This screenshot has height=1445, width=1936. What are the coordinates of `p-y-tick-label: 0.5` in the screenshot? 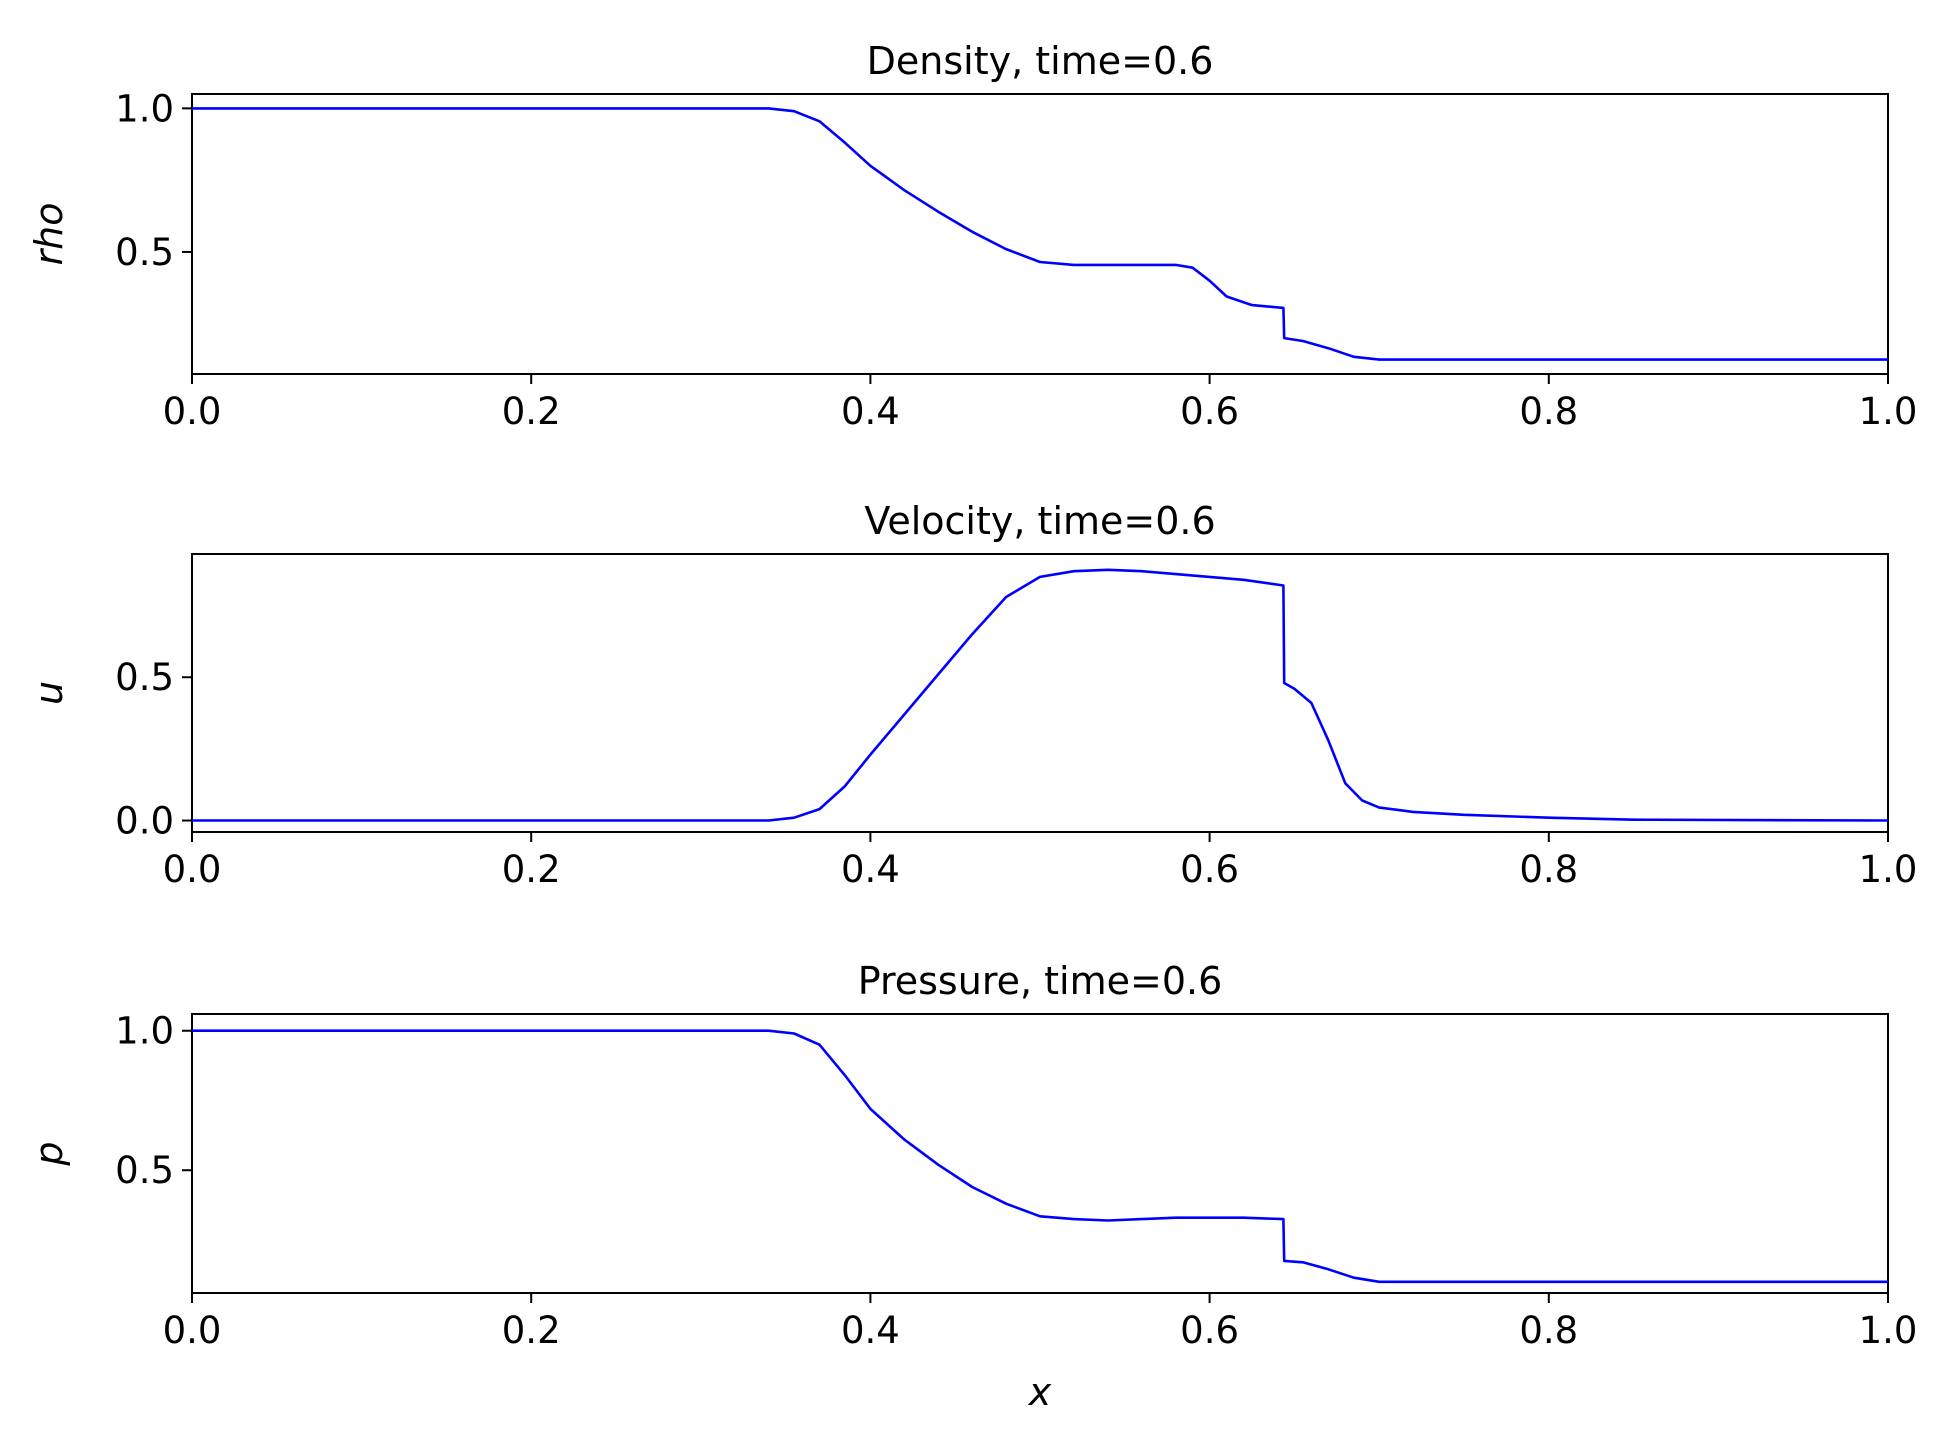 It's located at (144, 1170).